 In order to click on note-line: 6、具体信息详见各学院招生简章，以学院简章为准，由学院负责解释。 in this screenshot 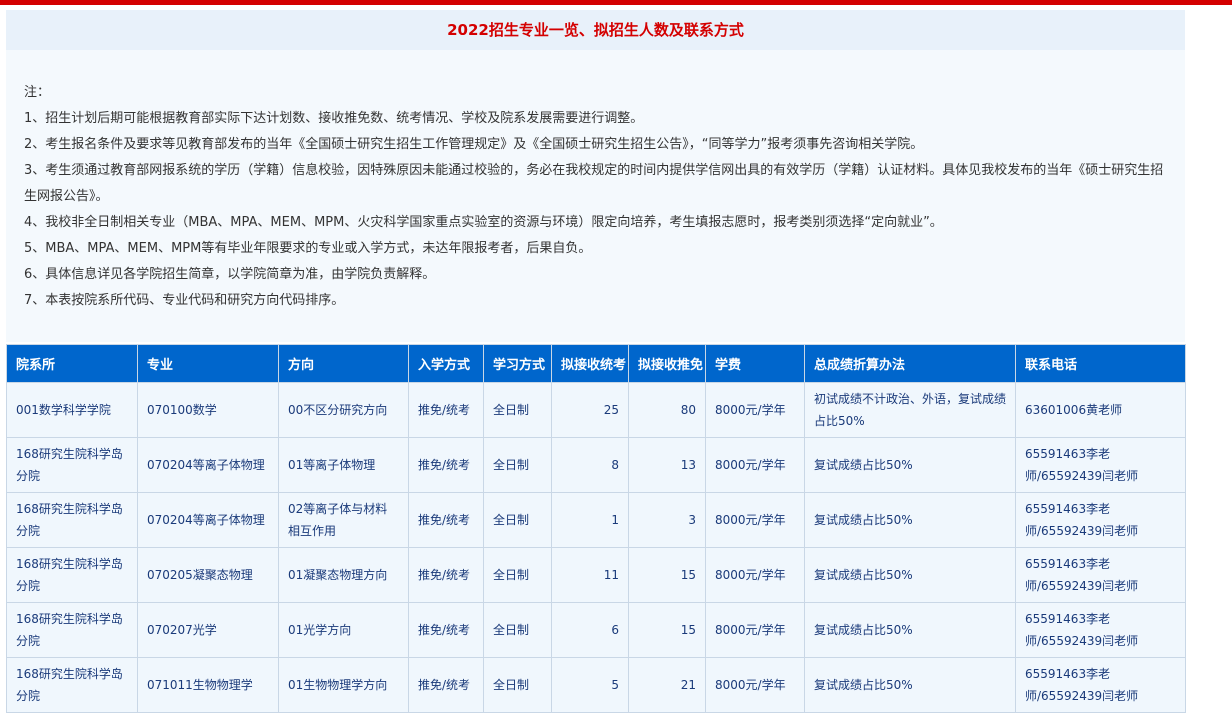, I will do `click(230, 274)`.